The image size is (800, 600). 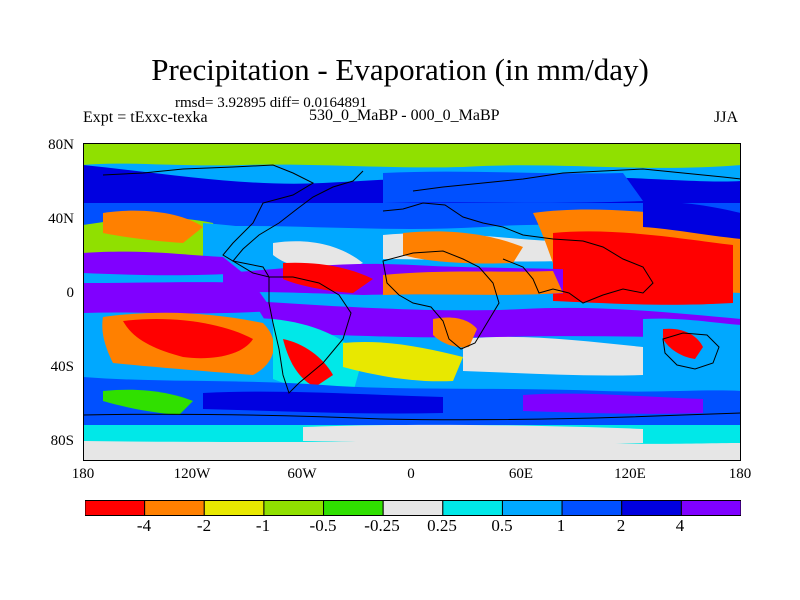 I want to click on season-label: JJA, so click(x=726, y=117).